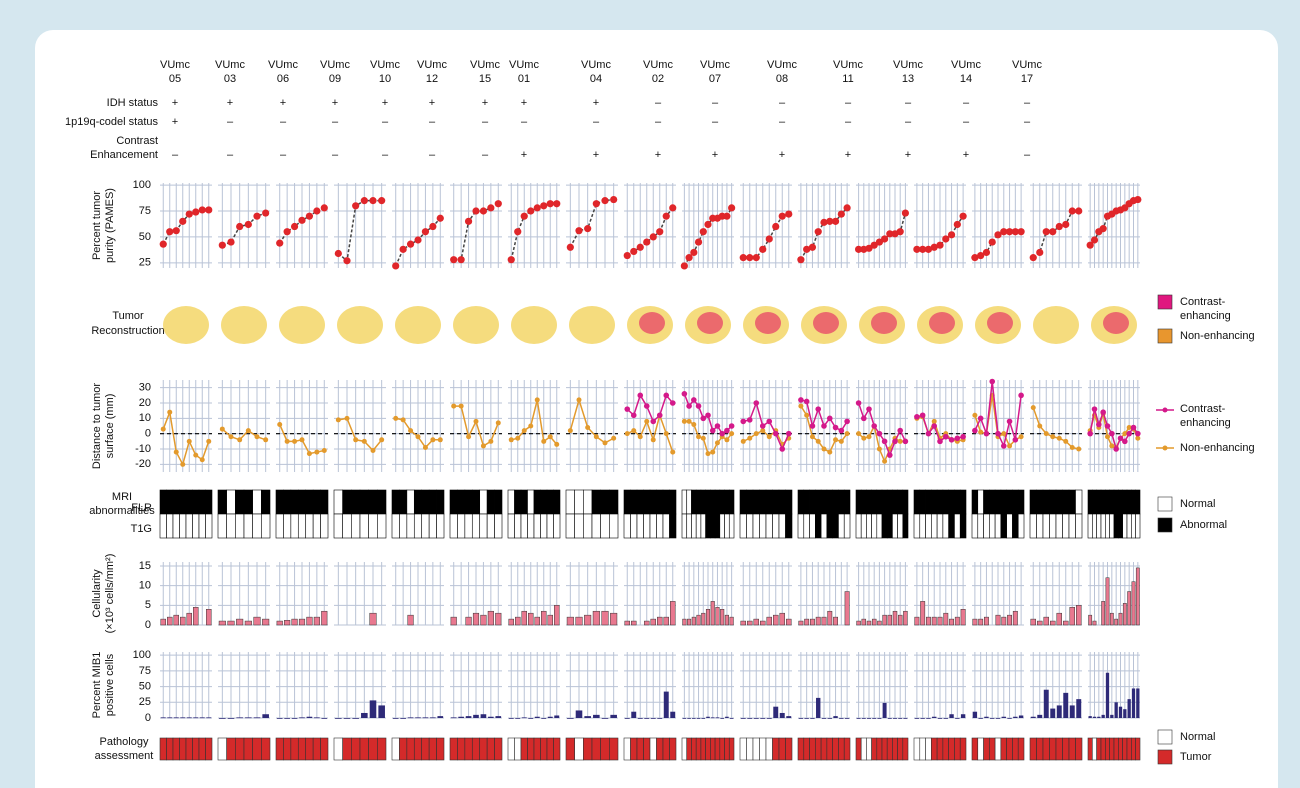 The image size is (1300, 788). Describe the element at coordinates (596, 103) in the screenshot. I see `idh-status: +` at that location.